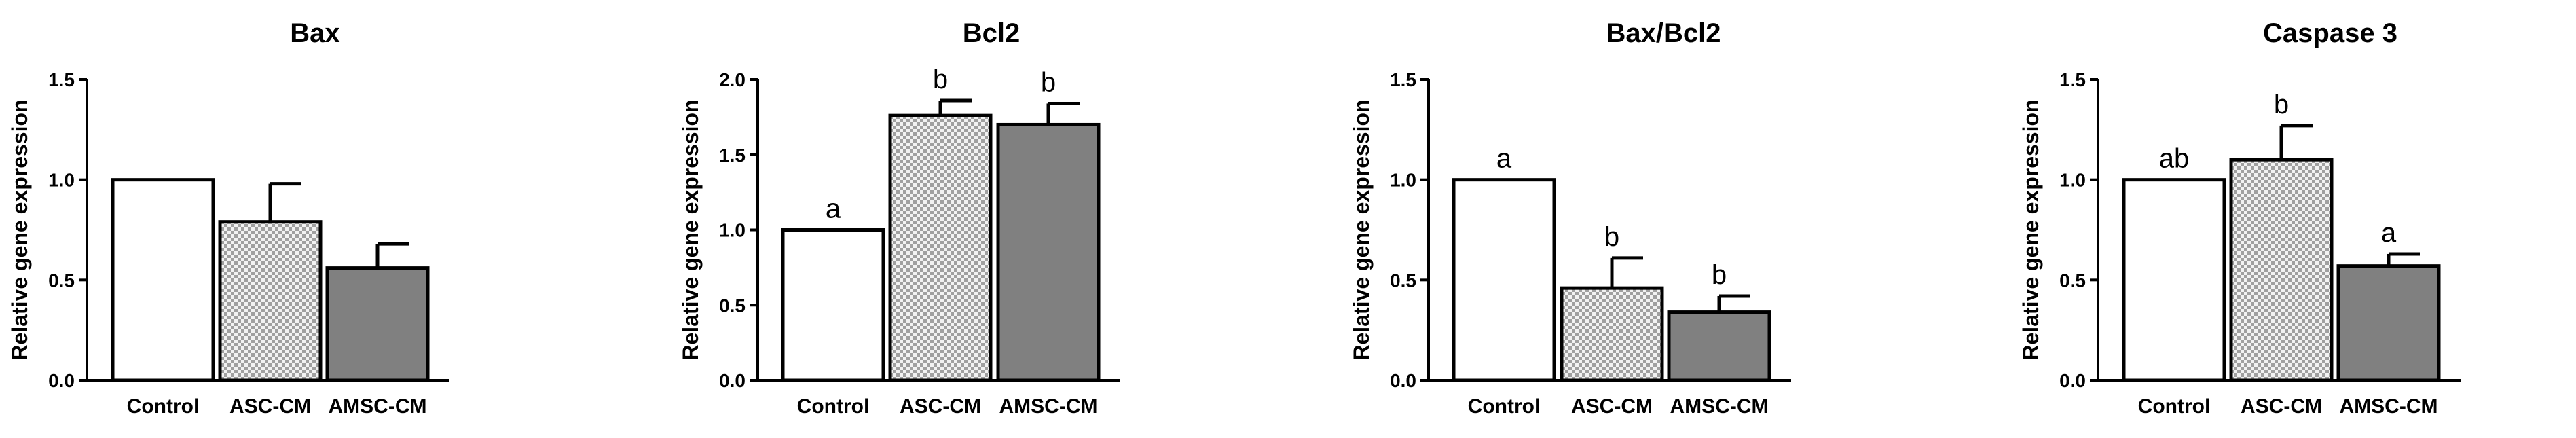 Image resolution: width=2576 pixels, height=438 pixels. I want to click on y-tick-label: 2.0, so click(733, 79).